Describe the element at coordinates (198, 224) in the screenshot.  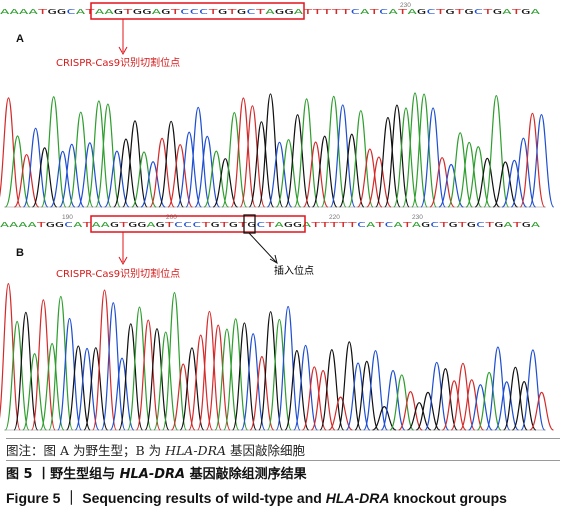
I see `panel-b-cas9-site-box` at that location.